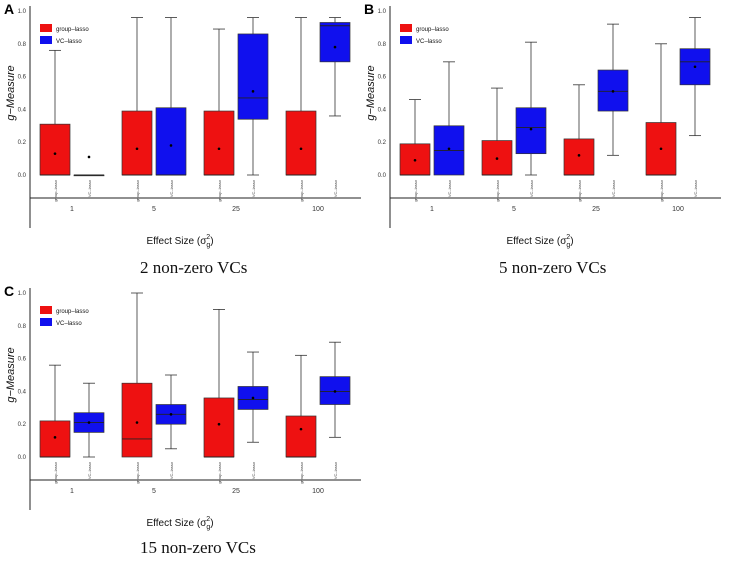 The height and width of the screenshot is (562, 743). Describe the element at coordinates (72, 30) in the screenshot. I see `legend-label: group–lasso` at that location.